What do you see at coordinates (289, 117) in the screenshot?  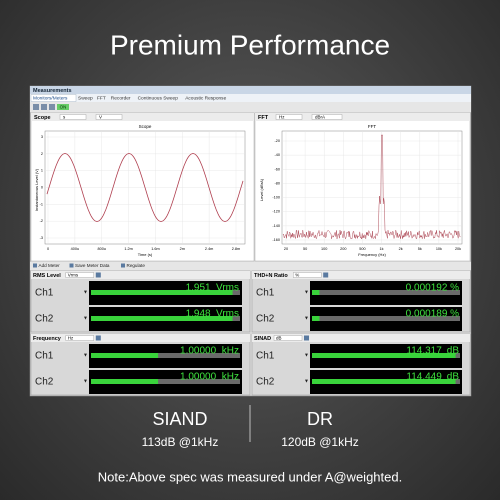 I see `fft-x-unit-select` at bounding box center [289, 117].